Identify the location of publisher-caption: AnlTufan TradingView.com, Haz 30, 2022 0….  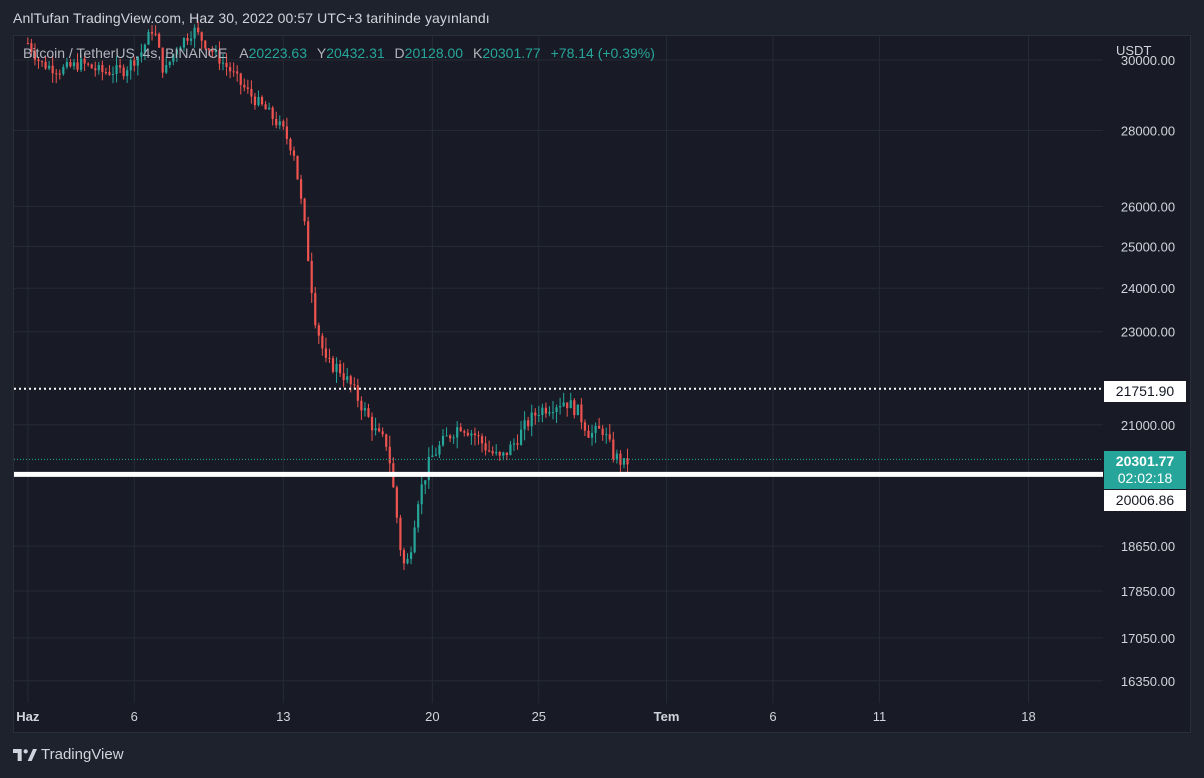
(251, 18).